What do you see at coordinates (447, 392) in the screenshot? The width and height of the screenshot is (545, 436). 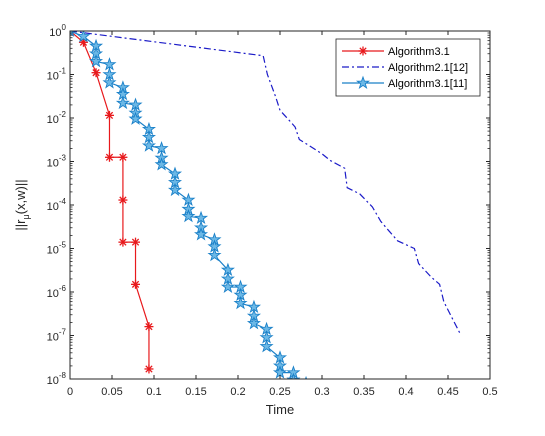 I see `x-tick-label: 0.45` at bounding box center [447, 392].